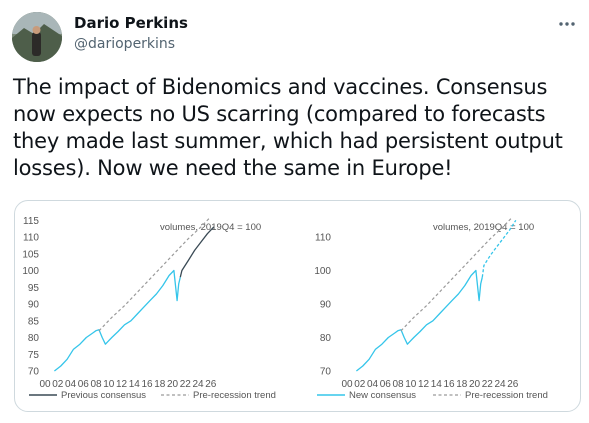  I want to click on y-tick-label: 105, so click(30, 254).